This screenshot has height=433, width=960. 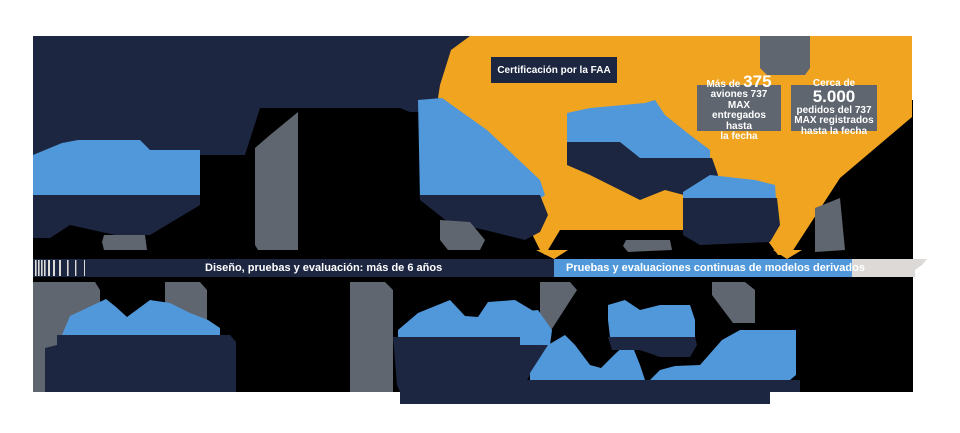 What do you see at coordinates (834, 121) in the screenshot?
I see `orders-line-3: MAX registrados` at bounding box center [834, 121].